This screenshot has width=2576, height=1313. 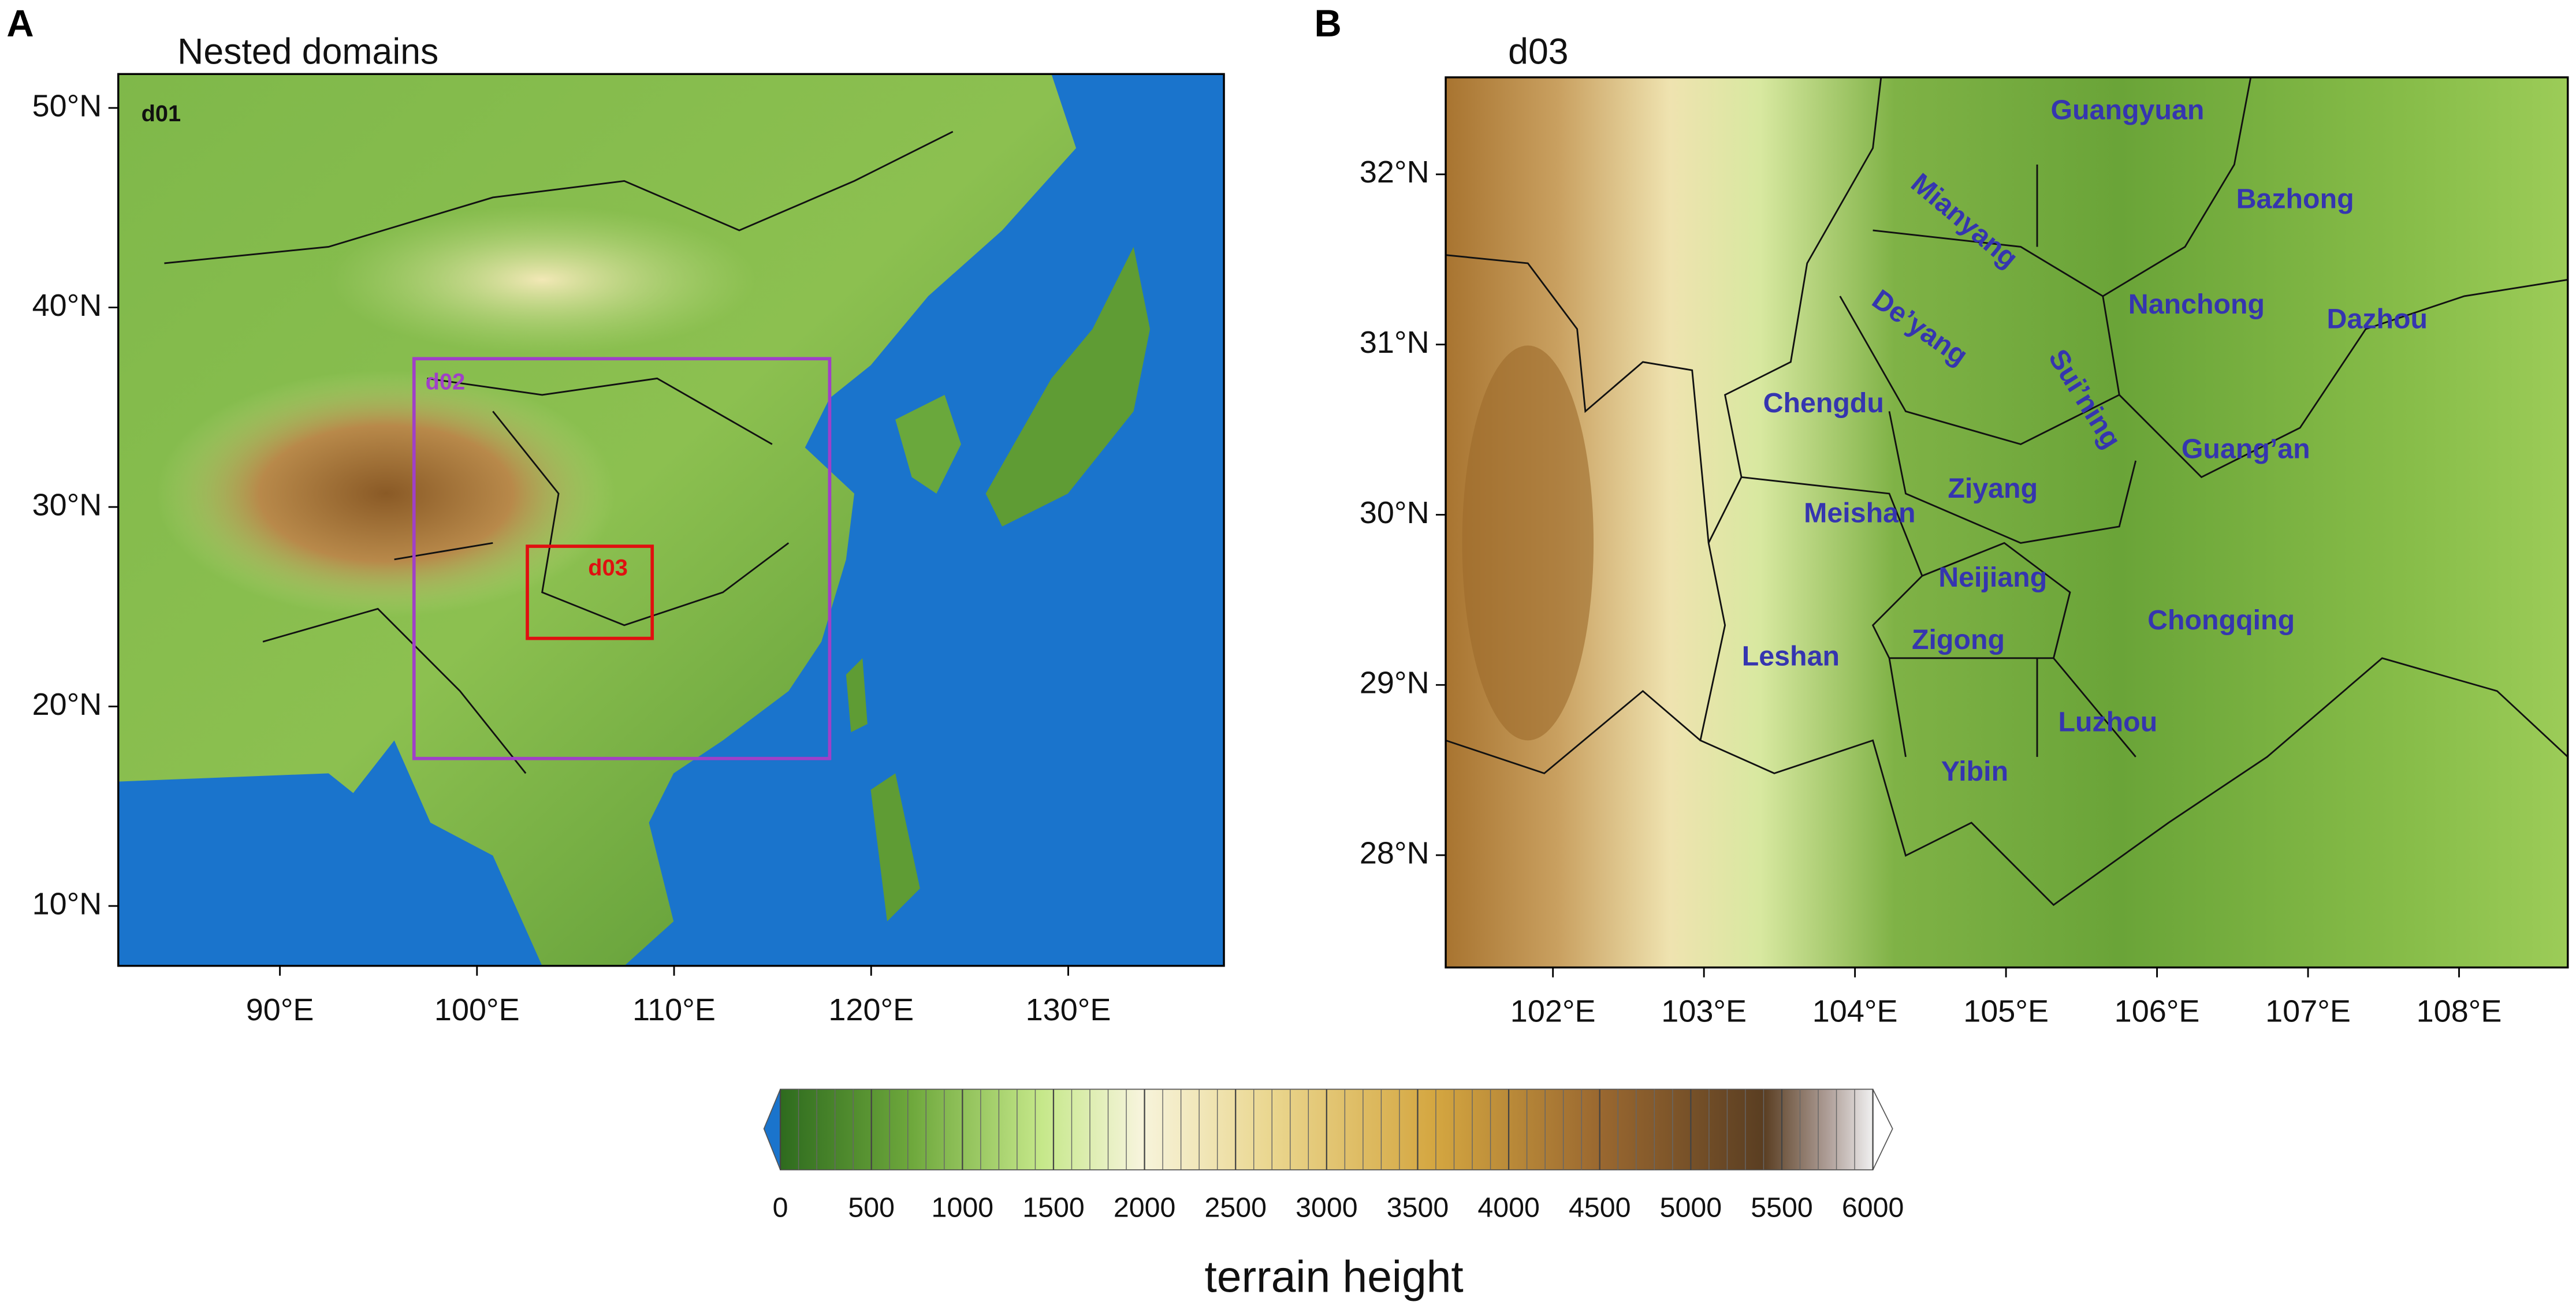 I want to click on colorbar-tick-label: 6000, so click(x=1873, y=1207).